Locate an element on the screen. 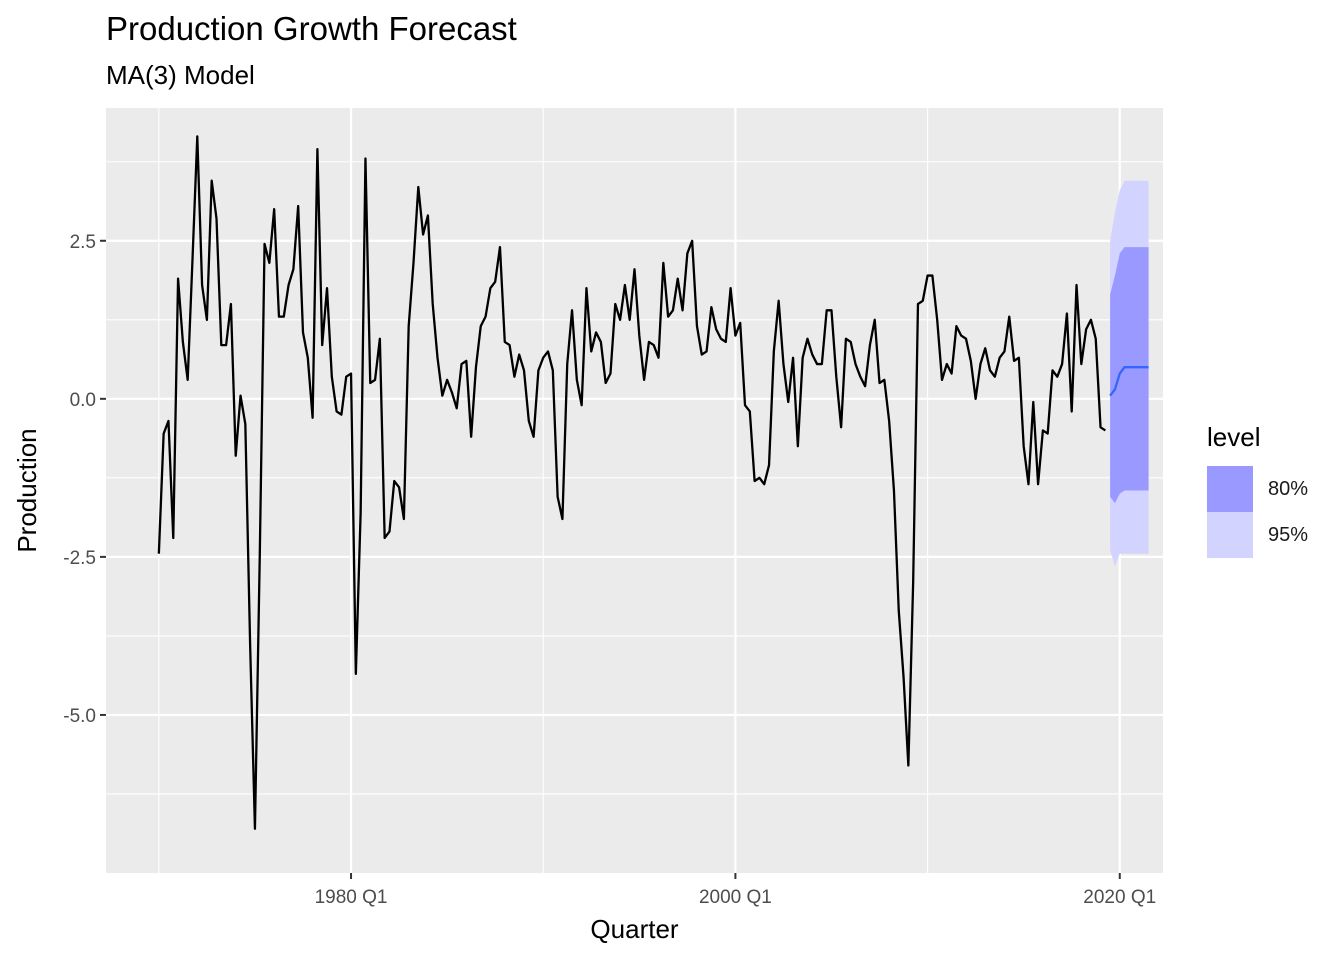 The height and width of the screenshot is (960, 1344). x-tick-label: 2000 Q1 is located at coordinates (735, 897).